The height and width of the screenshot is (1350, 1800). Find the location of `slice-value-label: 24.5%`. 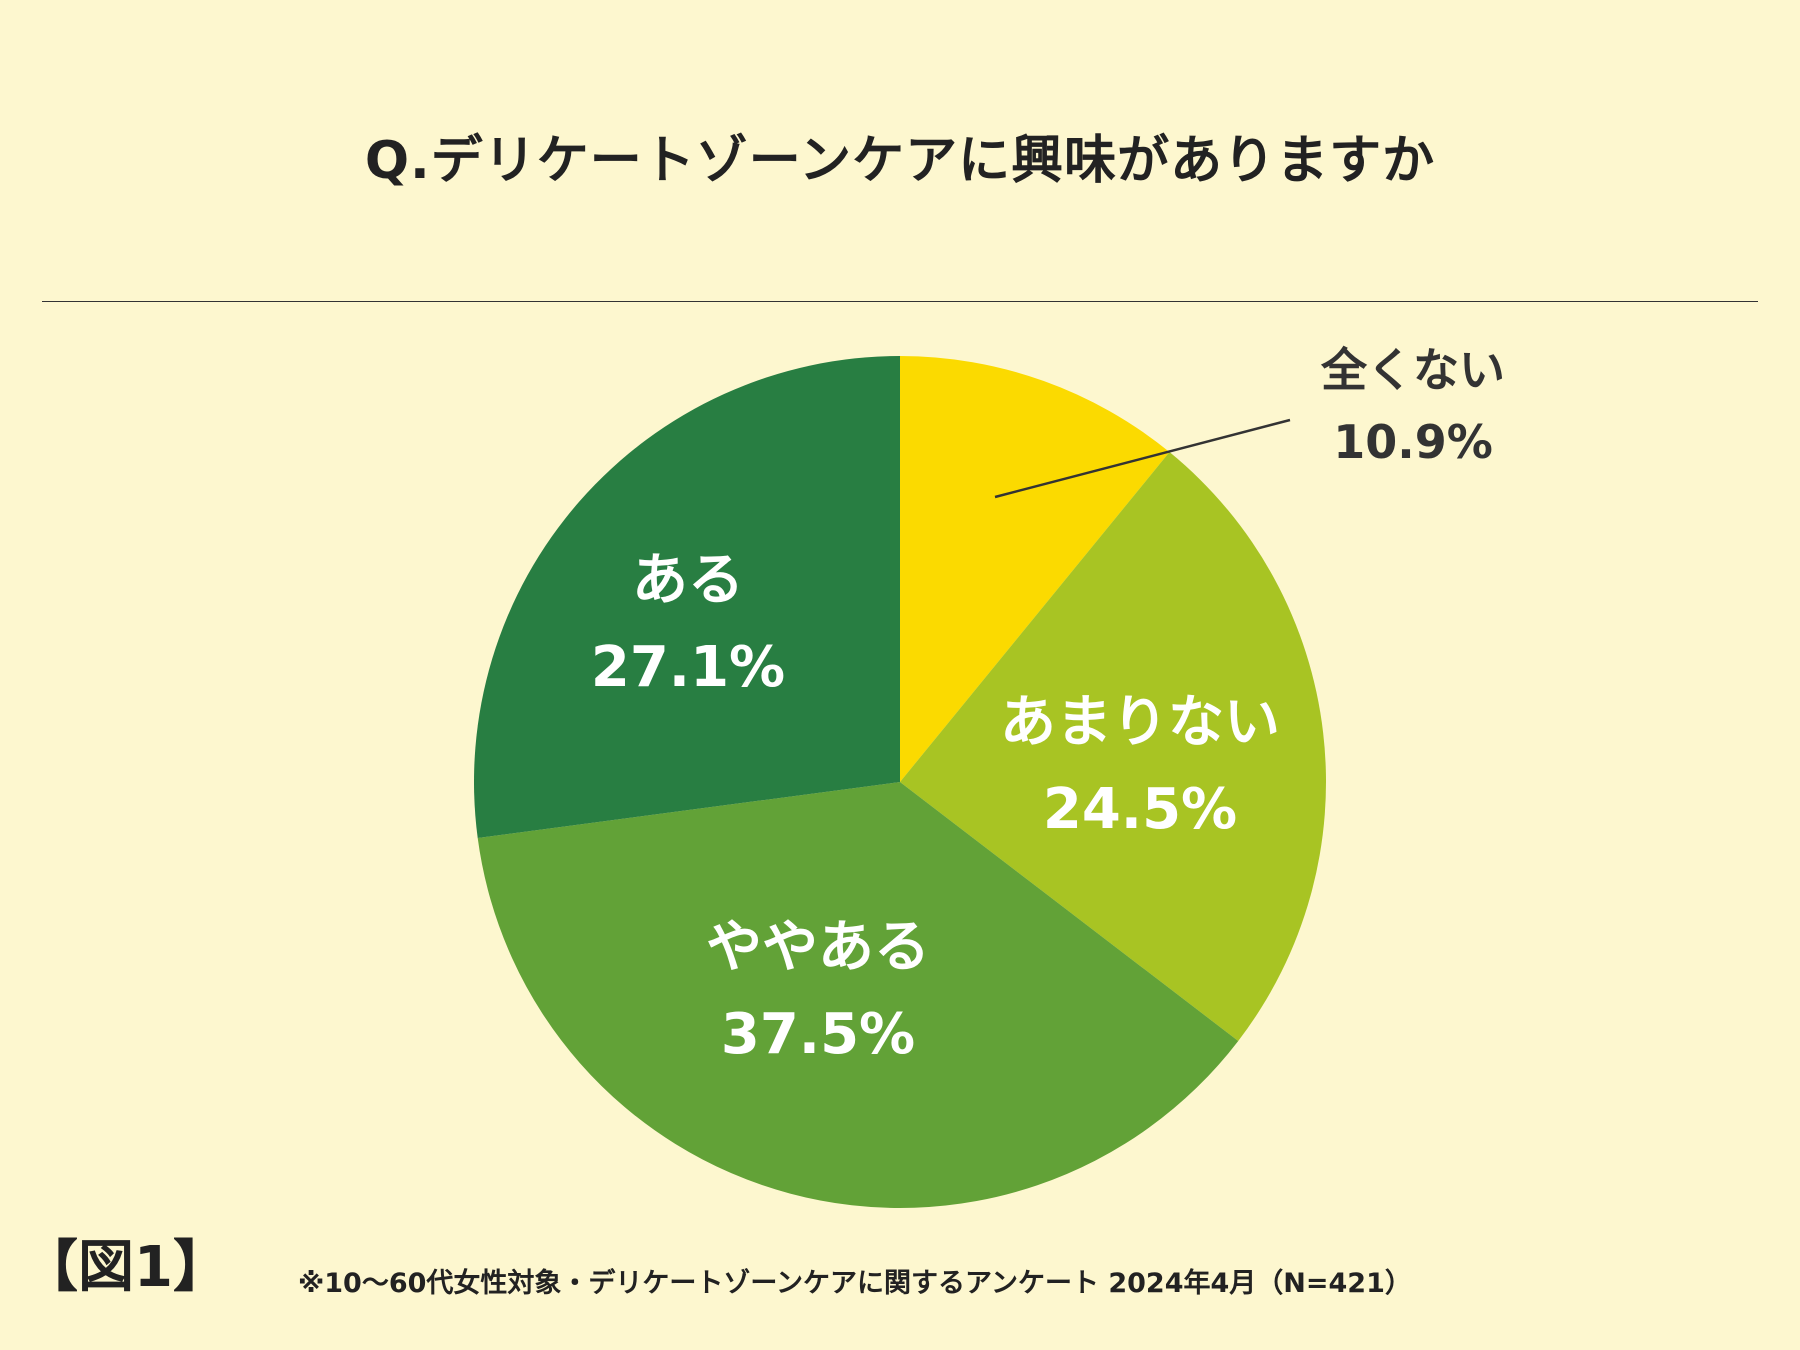

slice-value-label: 24.5% is located at coordinates (1140, 809).